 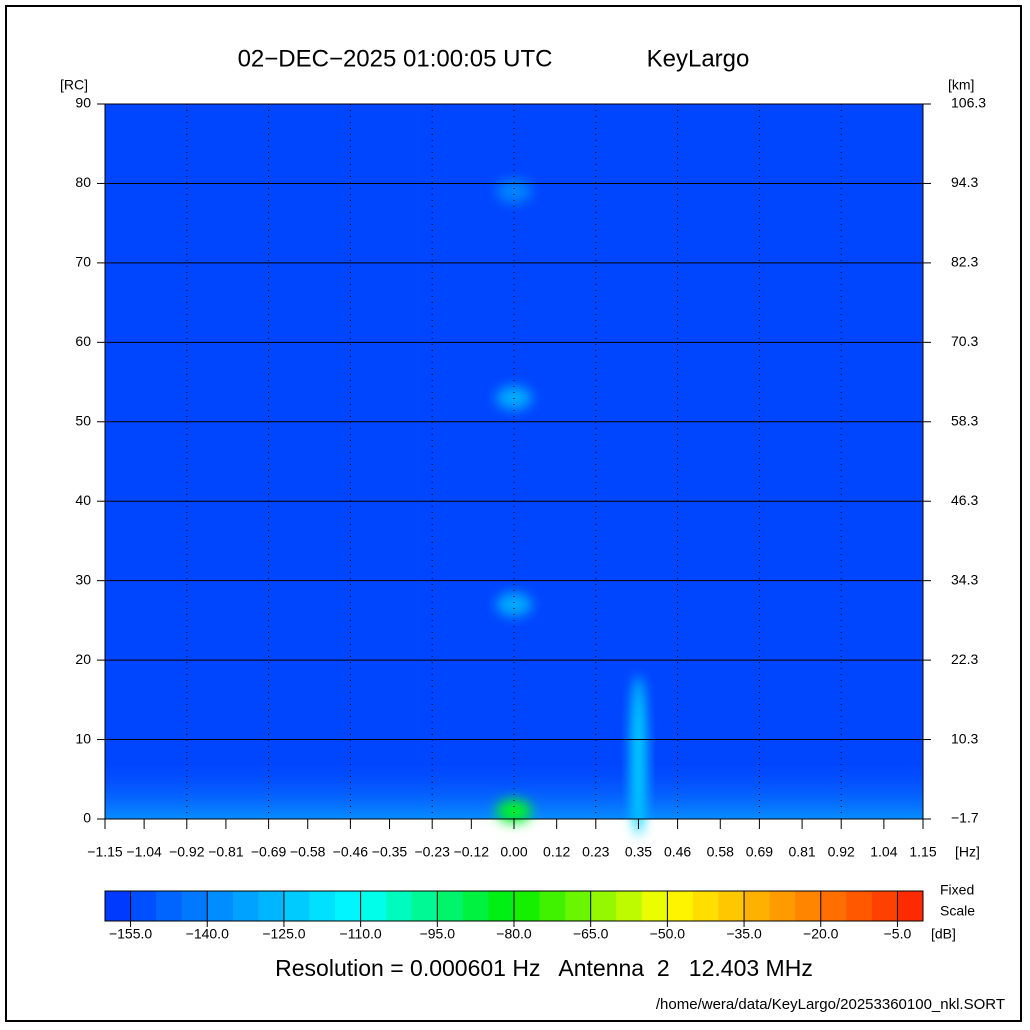 I want to click on chart-title: 02−DEC−2025 01:00:05 UTC, so click(x=395, y=58).